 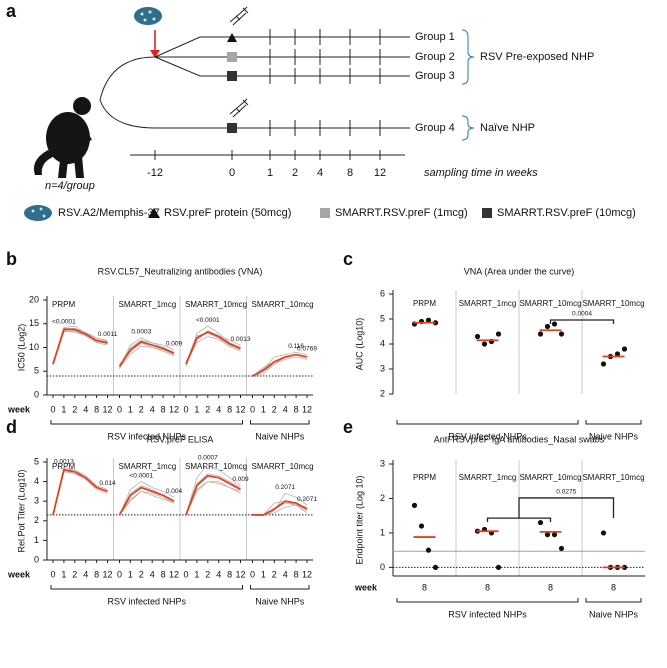 What do you see at coordinates (401, 213) in the screenshot?
I see `legend-label: SMARRT.RSV.preF (1mcg)` at bounding box center [401, 213].